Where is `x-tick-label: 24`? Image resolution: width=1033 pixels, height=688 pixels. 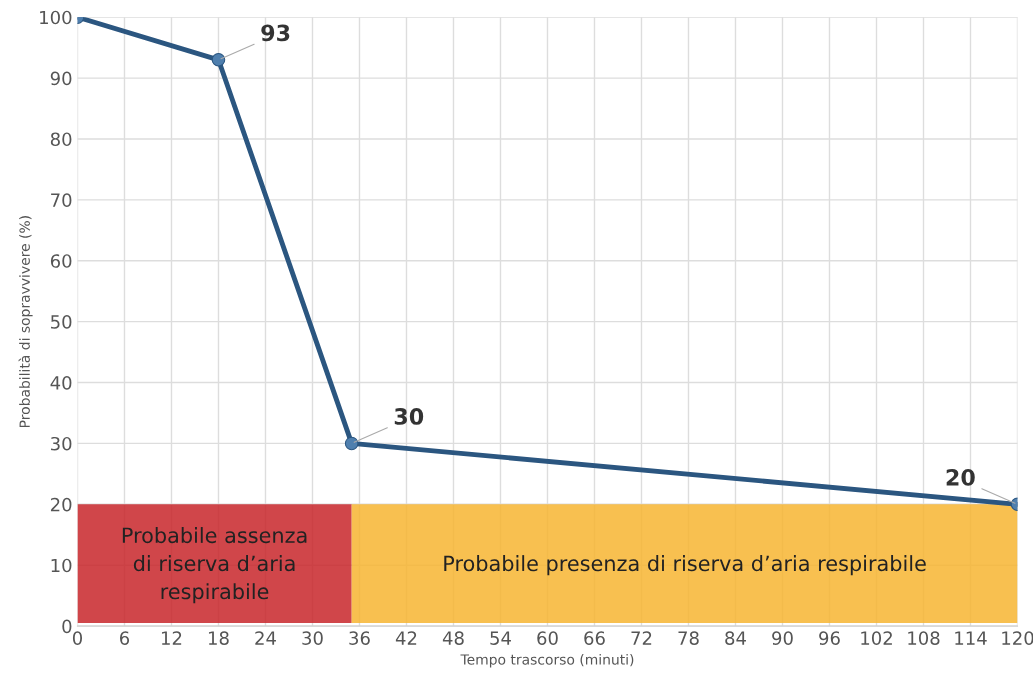
x-tick-label: 24 is located at coordinates (265, 638).